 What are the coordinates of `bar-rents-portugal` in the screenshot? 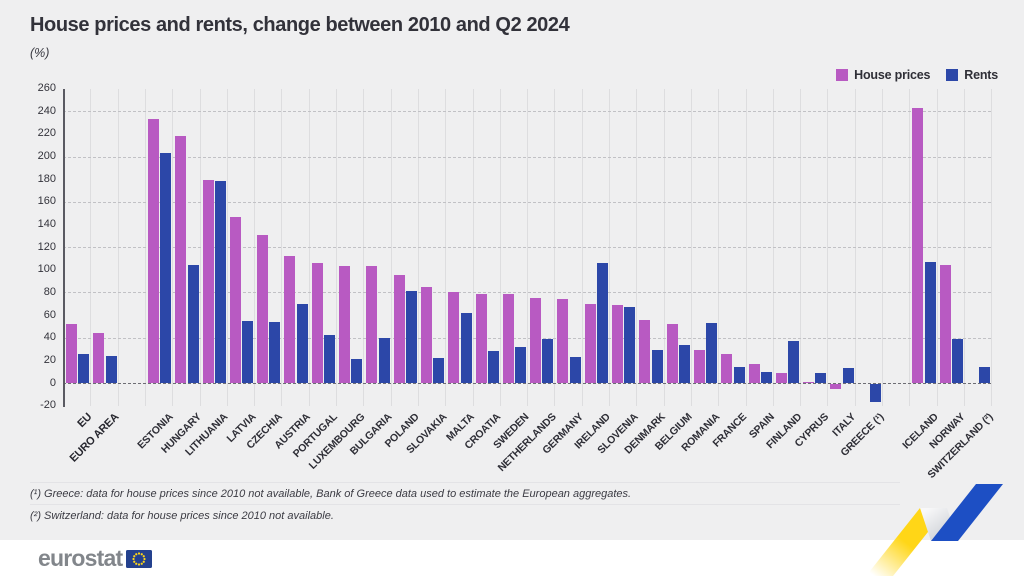 It's located at (329, 359).